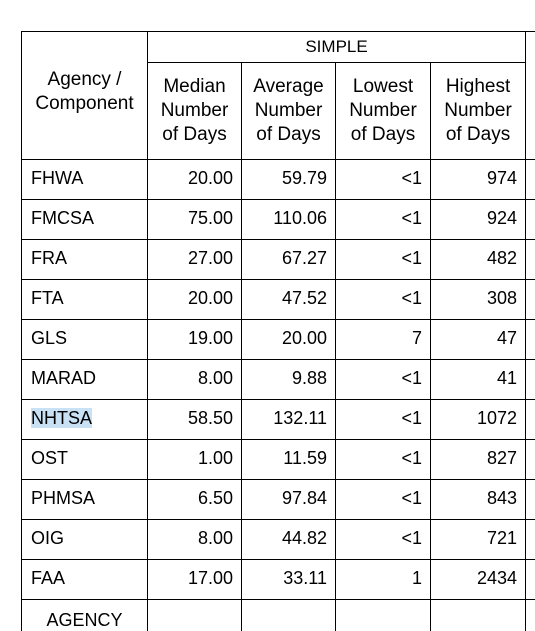  I want to click on highest-cell: 47, so click(478, 339).